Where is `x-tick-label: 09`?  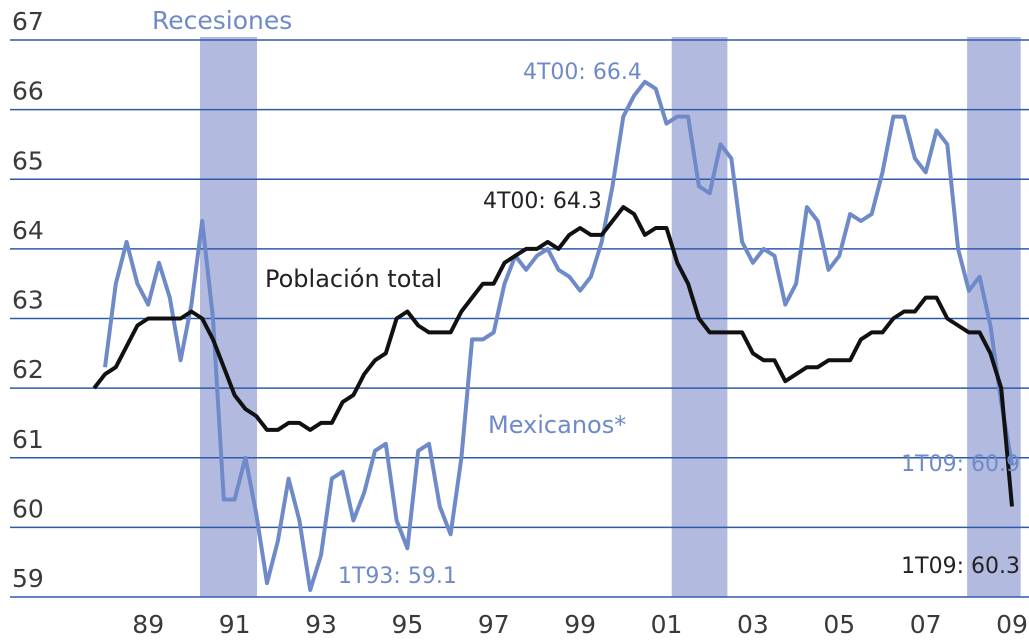 x-tick-label: 09 is located at coordinates (1012, 624).